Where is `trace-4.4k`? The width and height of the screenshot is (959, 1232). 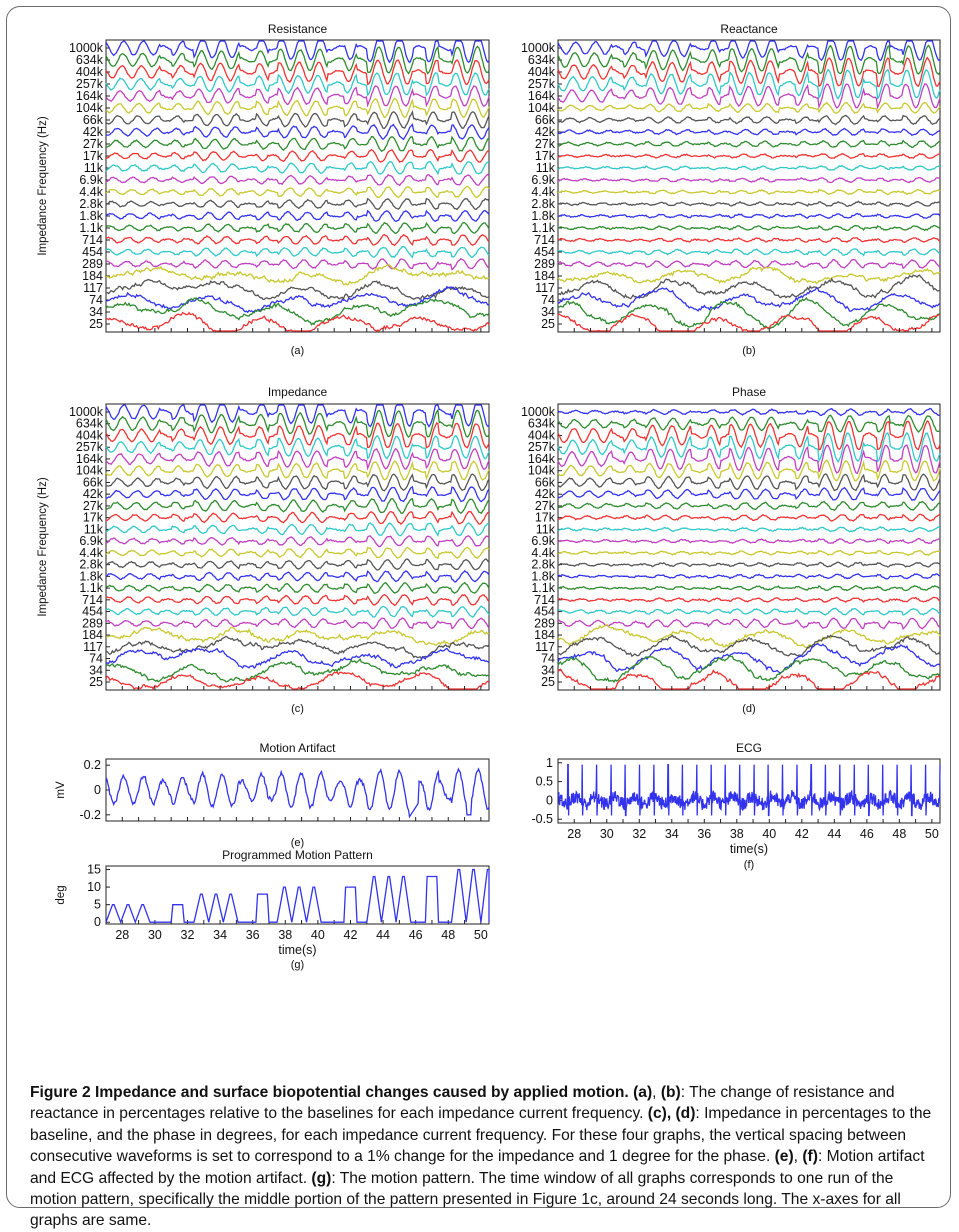 trace-4.4k is located at coordinates (297, 192).